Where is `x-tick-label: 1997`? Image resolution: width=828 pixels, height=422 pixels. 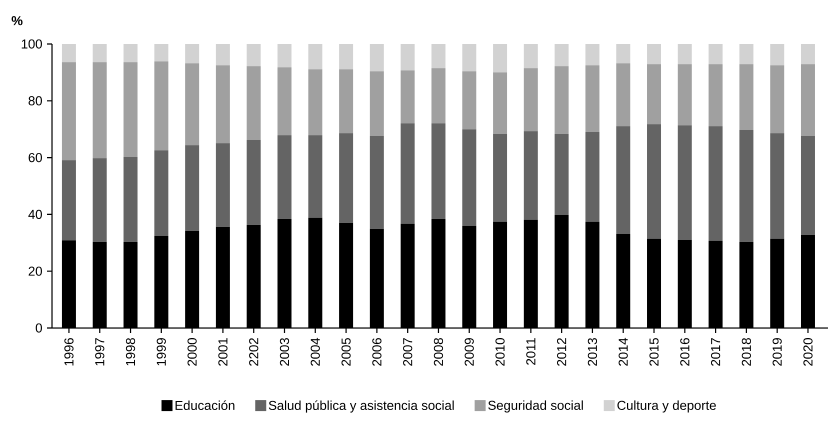 x-tick-label: 1997 is located at coordinates (99, 352).